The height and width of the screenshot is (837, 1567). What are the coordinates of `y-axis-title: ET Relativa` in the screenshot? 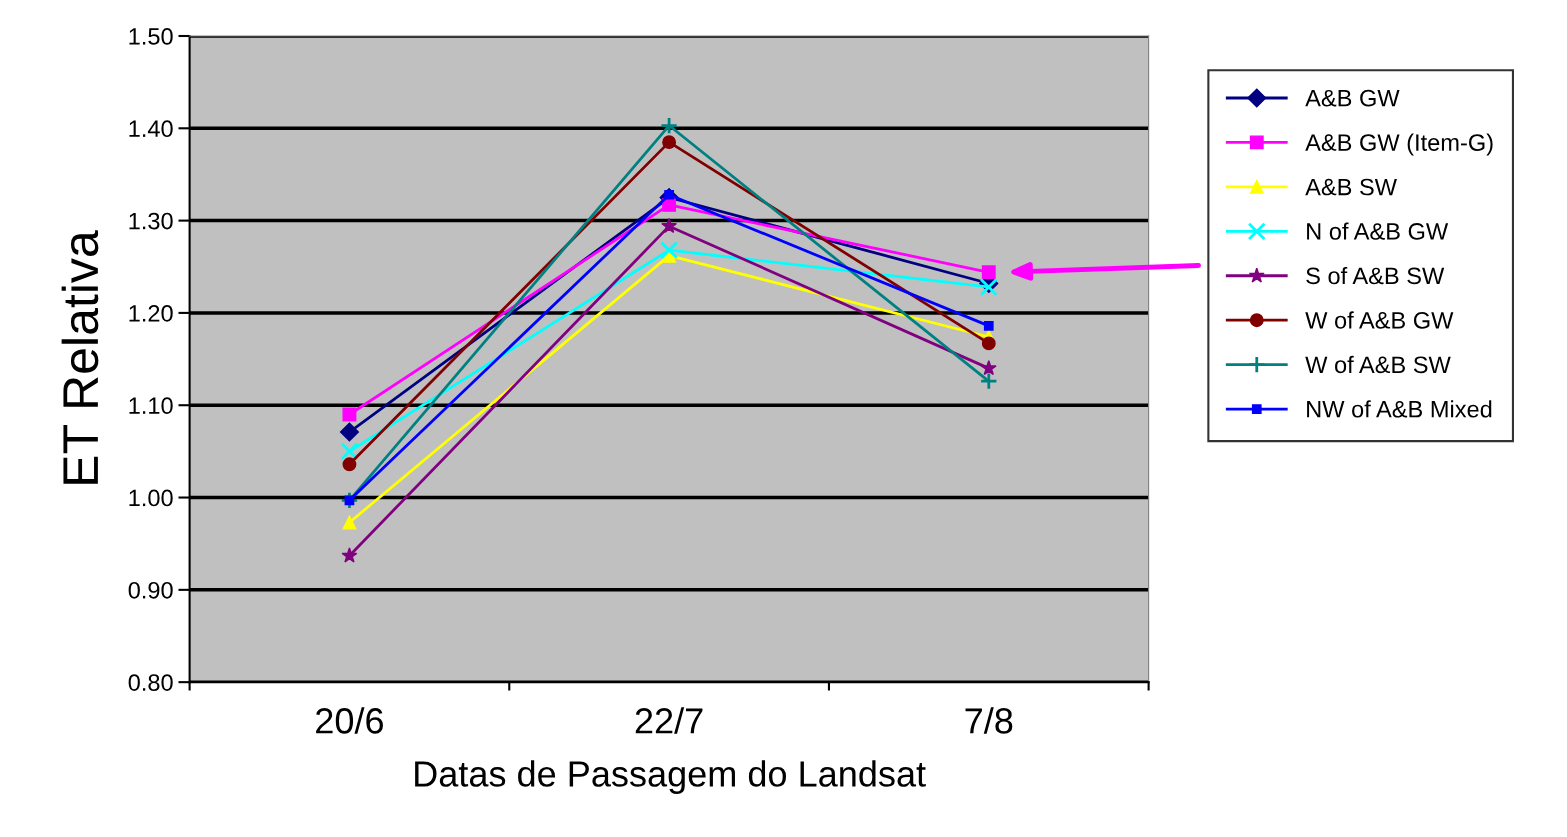 It's located at (80, 357).